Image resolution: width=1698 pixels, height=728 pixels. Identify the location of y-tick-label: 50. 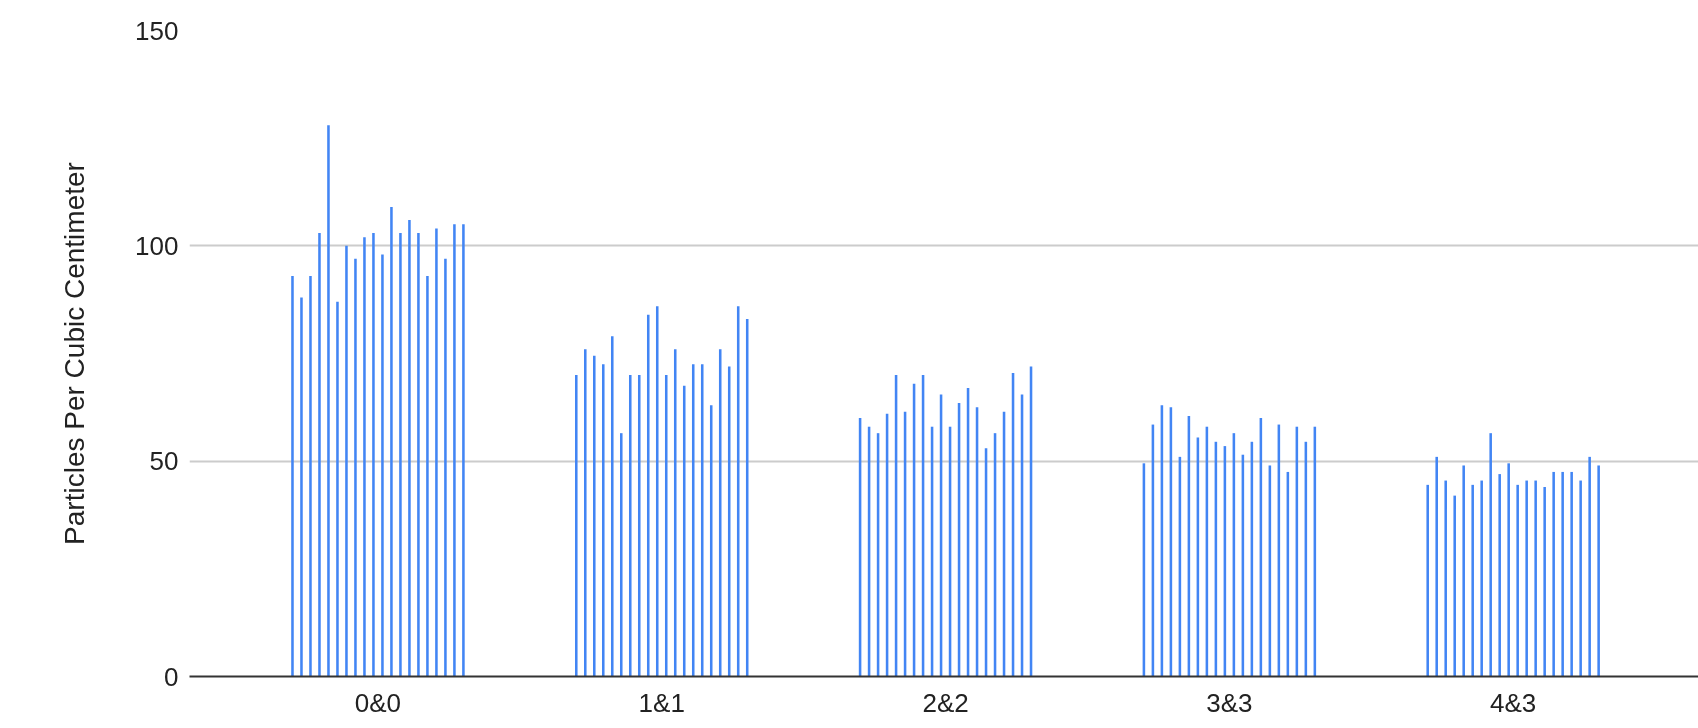
(164, 461).